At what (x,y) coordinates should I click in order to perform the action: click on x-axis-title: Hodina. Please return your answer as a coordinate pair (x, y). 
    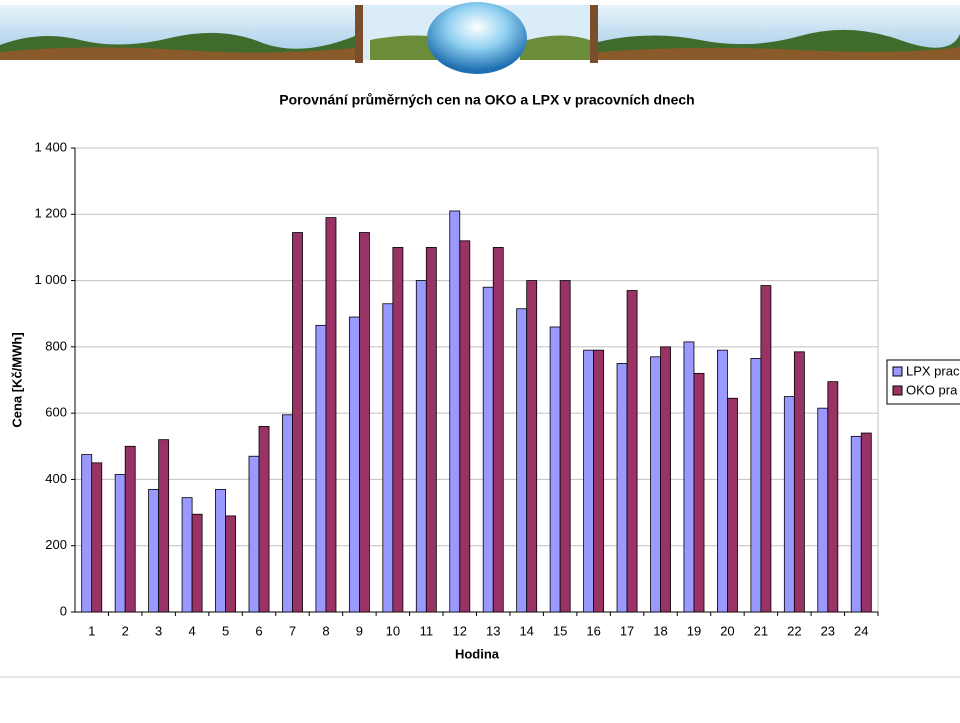
    Looking at the image, I should click on (477, 653).